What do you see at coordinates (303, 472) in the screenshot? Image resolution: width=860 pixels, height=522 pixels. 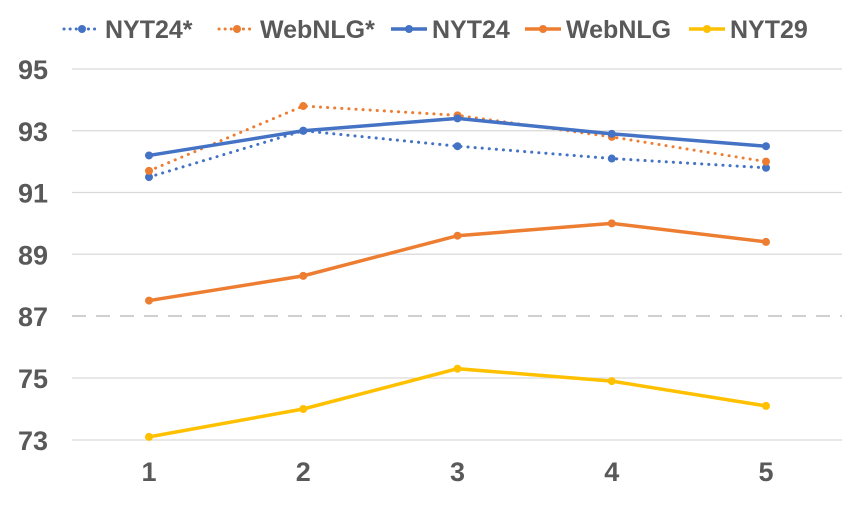 I see `x-tick-label: 2` at bounding box center [303, 472].